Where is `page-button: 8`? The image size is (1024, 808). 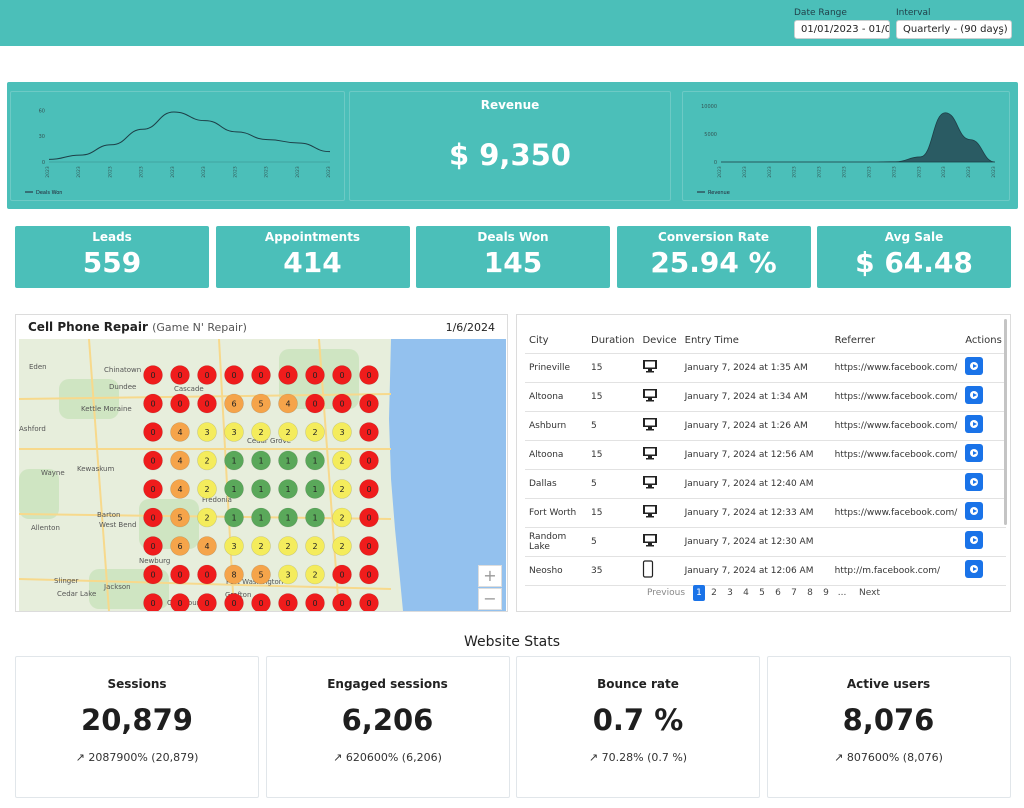
page-button: 8 is located at coordinates (810, 593).